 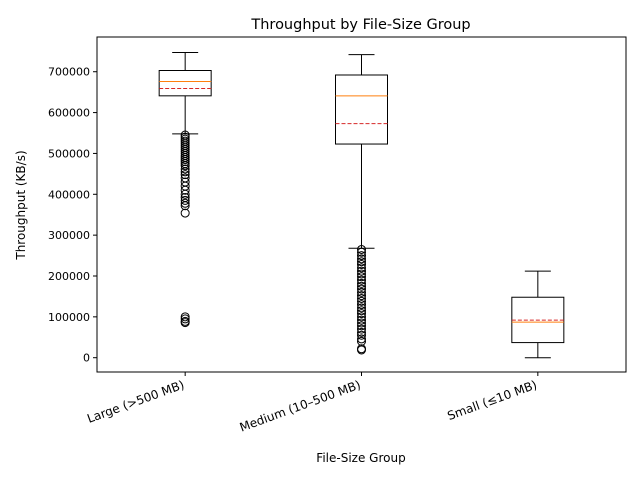 I want to click on y-axis-label: Throughput (KB/s), so click(x=21, y=205).